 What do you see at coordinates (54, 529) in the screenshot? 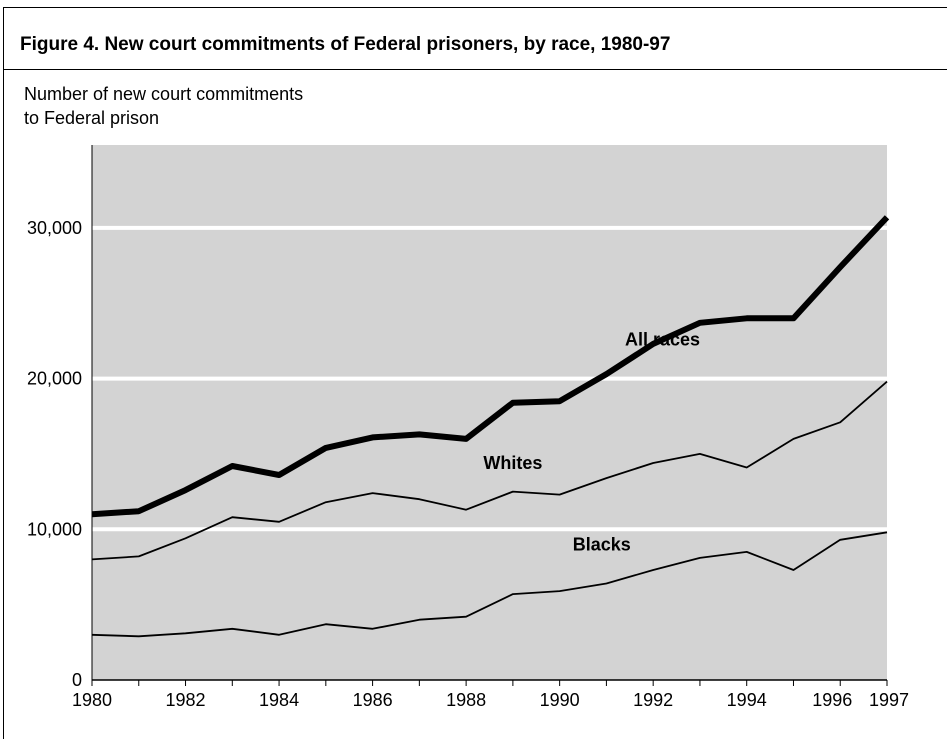
I see `y-tick-label: 10,000` at bounding box center [54, 529].